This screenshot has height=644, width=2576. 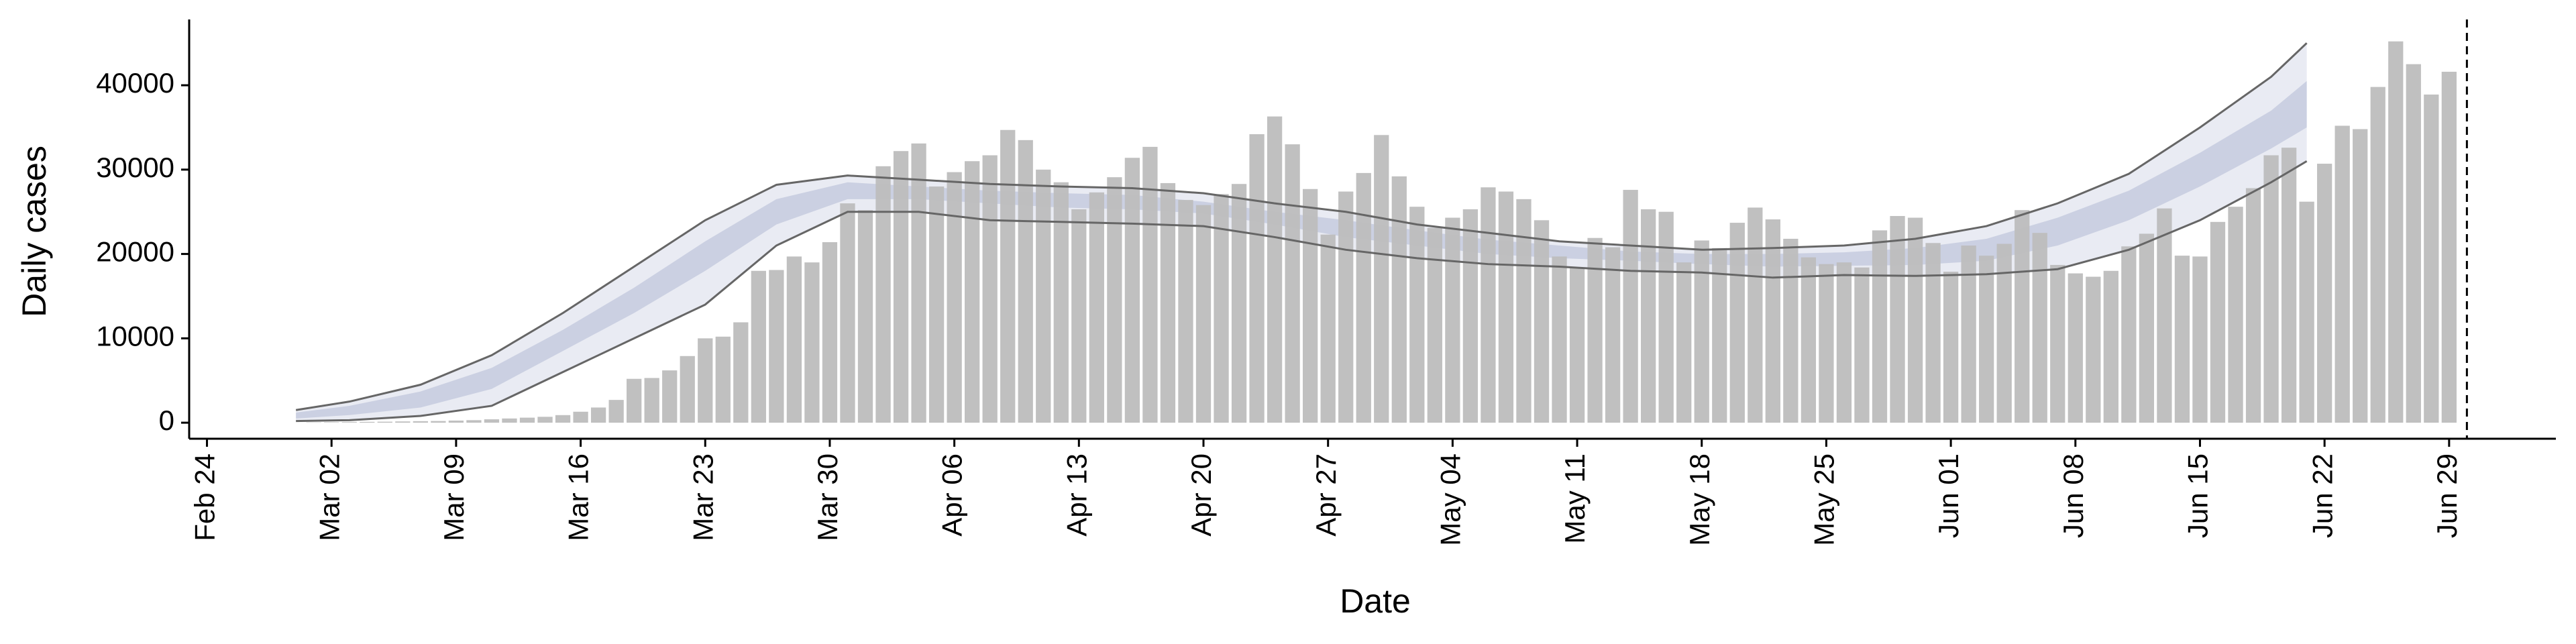 What do you see at coordinates (166, 420) in the screenshot?
I see `y-tick-label: 0` at bounding box center [166, 420].